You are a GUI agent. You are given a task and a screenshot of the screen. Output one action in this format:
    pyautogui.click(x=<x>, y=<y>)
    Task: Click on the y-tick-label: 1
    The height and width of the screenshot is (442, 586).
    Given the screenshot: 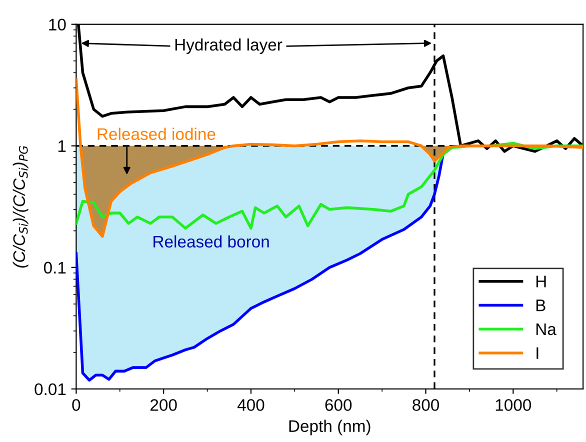 What is the action you would take?
    pyautogui.click(x=62, y=146)
    